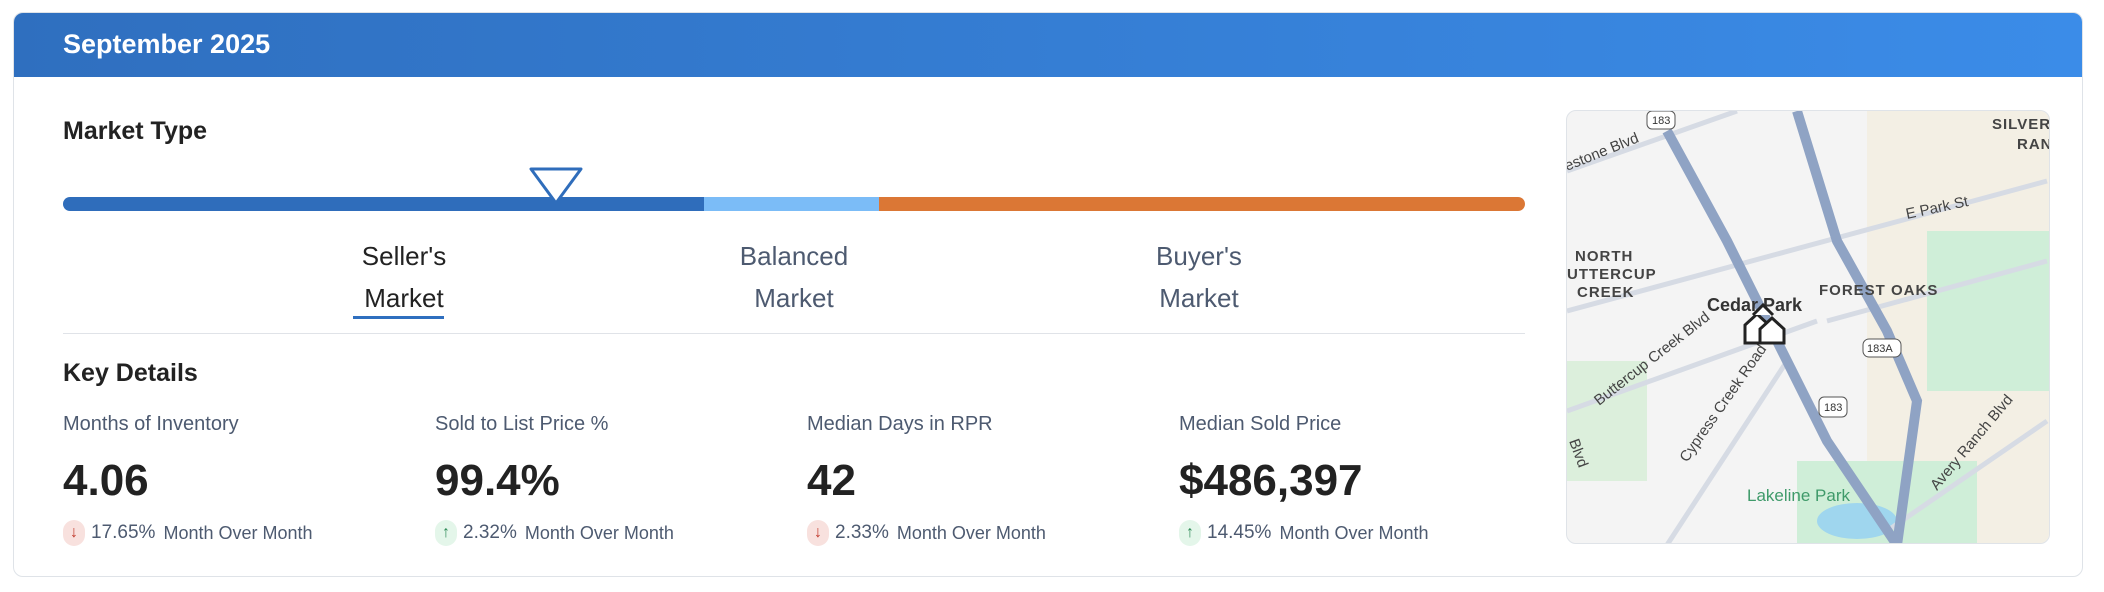 The height and width of the screenshot is (592, 2104). I want to click on home-pin-icon, so click(1764, 323).